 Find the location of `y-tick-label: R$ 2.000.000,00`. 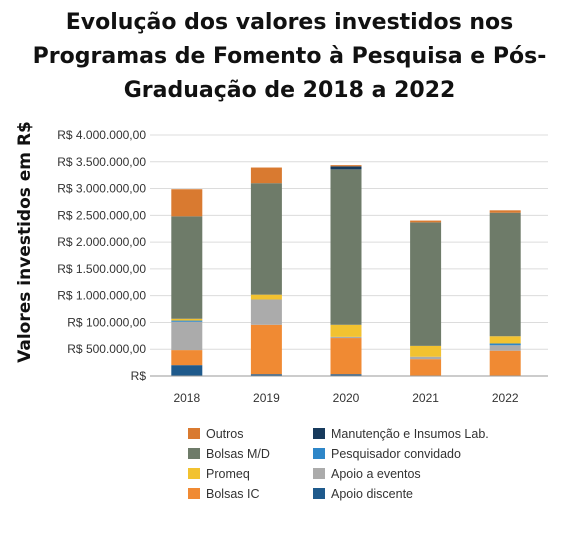

y-tick-label: R$ 2.000.000,00 is located at coordinates (101, 242).